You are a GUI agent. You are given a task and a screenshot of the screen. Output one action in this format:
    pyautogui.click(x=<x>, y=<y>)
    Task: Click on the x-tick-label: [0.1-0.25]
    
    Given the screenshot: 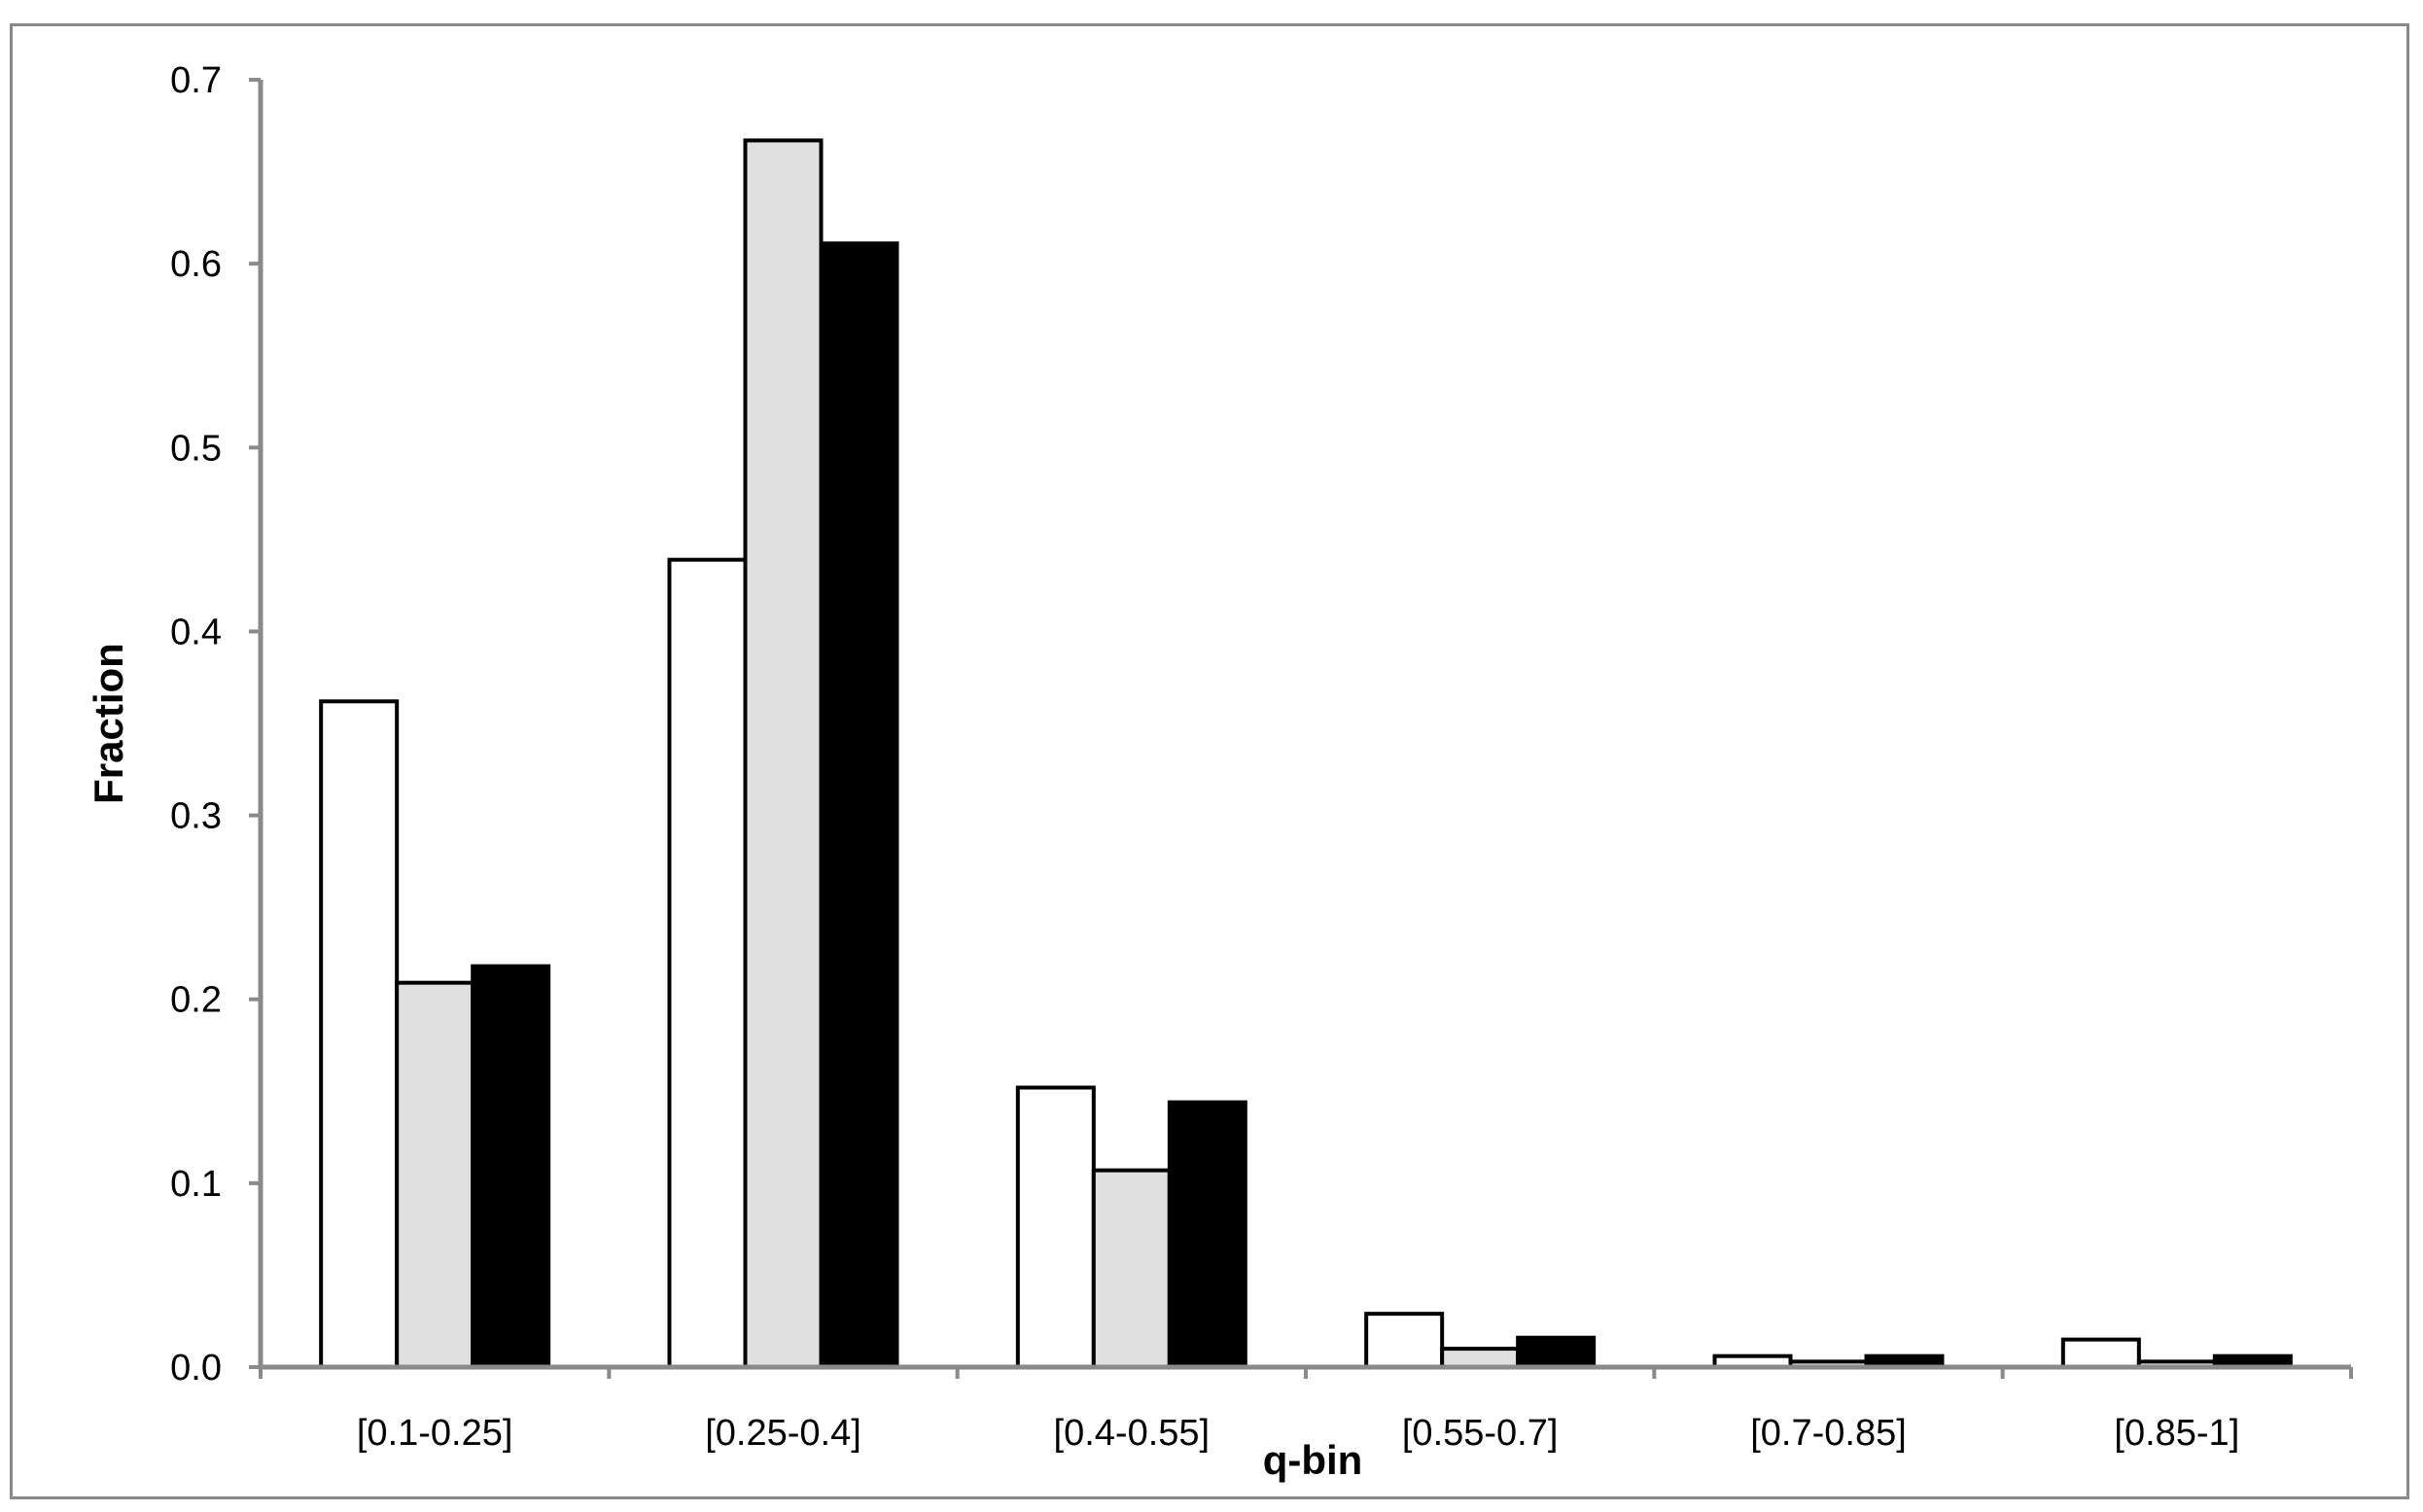 What is the action you would take?
    pyautogui.click(x=435, y=1433)
    